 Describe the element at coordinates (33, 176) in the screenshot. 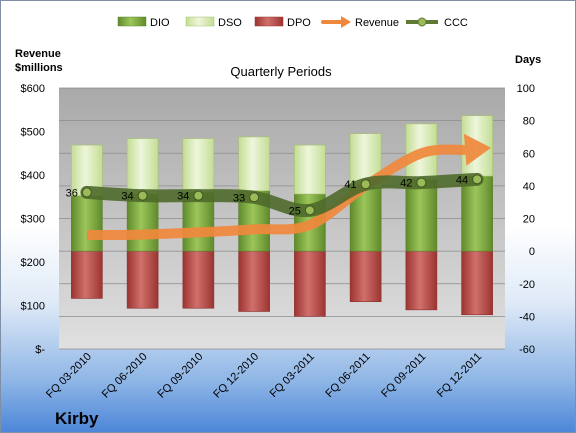

I see `left-tick-label: $400` at that location.